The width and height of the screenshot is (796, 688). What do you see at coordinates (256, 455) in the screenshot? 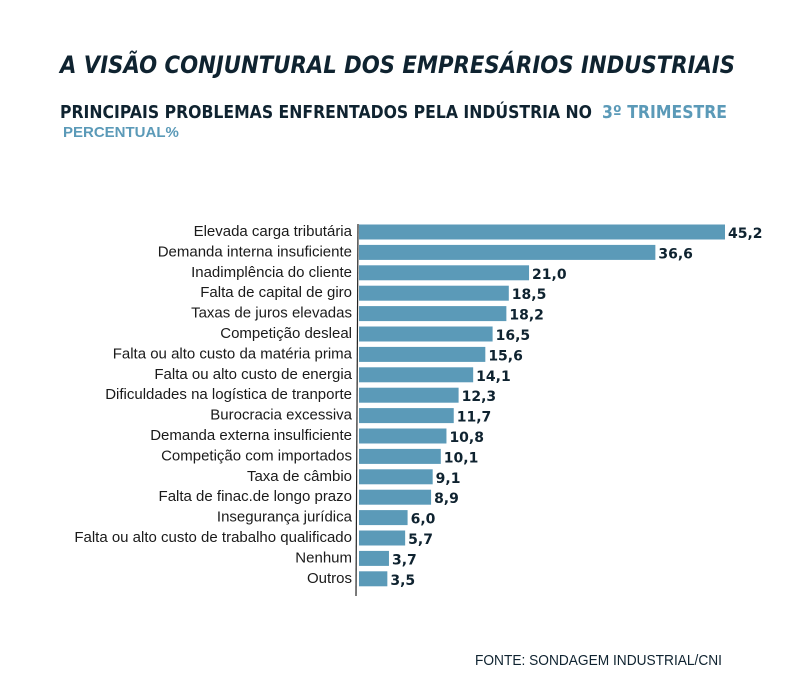
I see `category-label: Competição com importados` at bounding box center [256, 455].